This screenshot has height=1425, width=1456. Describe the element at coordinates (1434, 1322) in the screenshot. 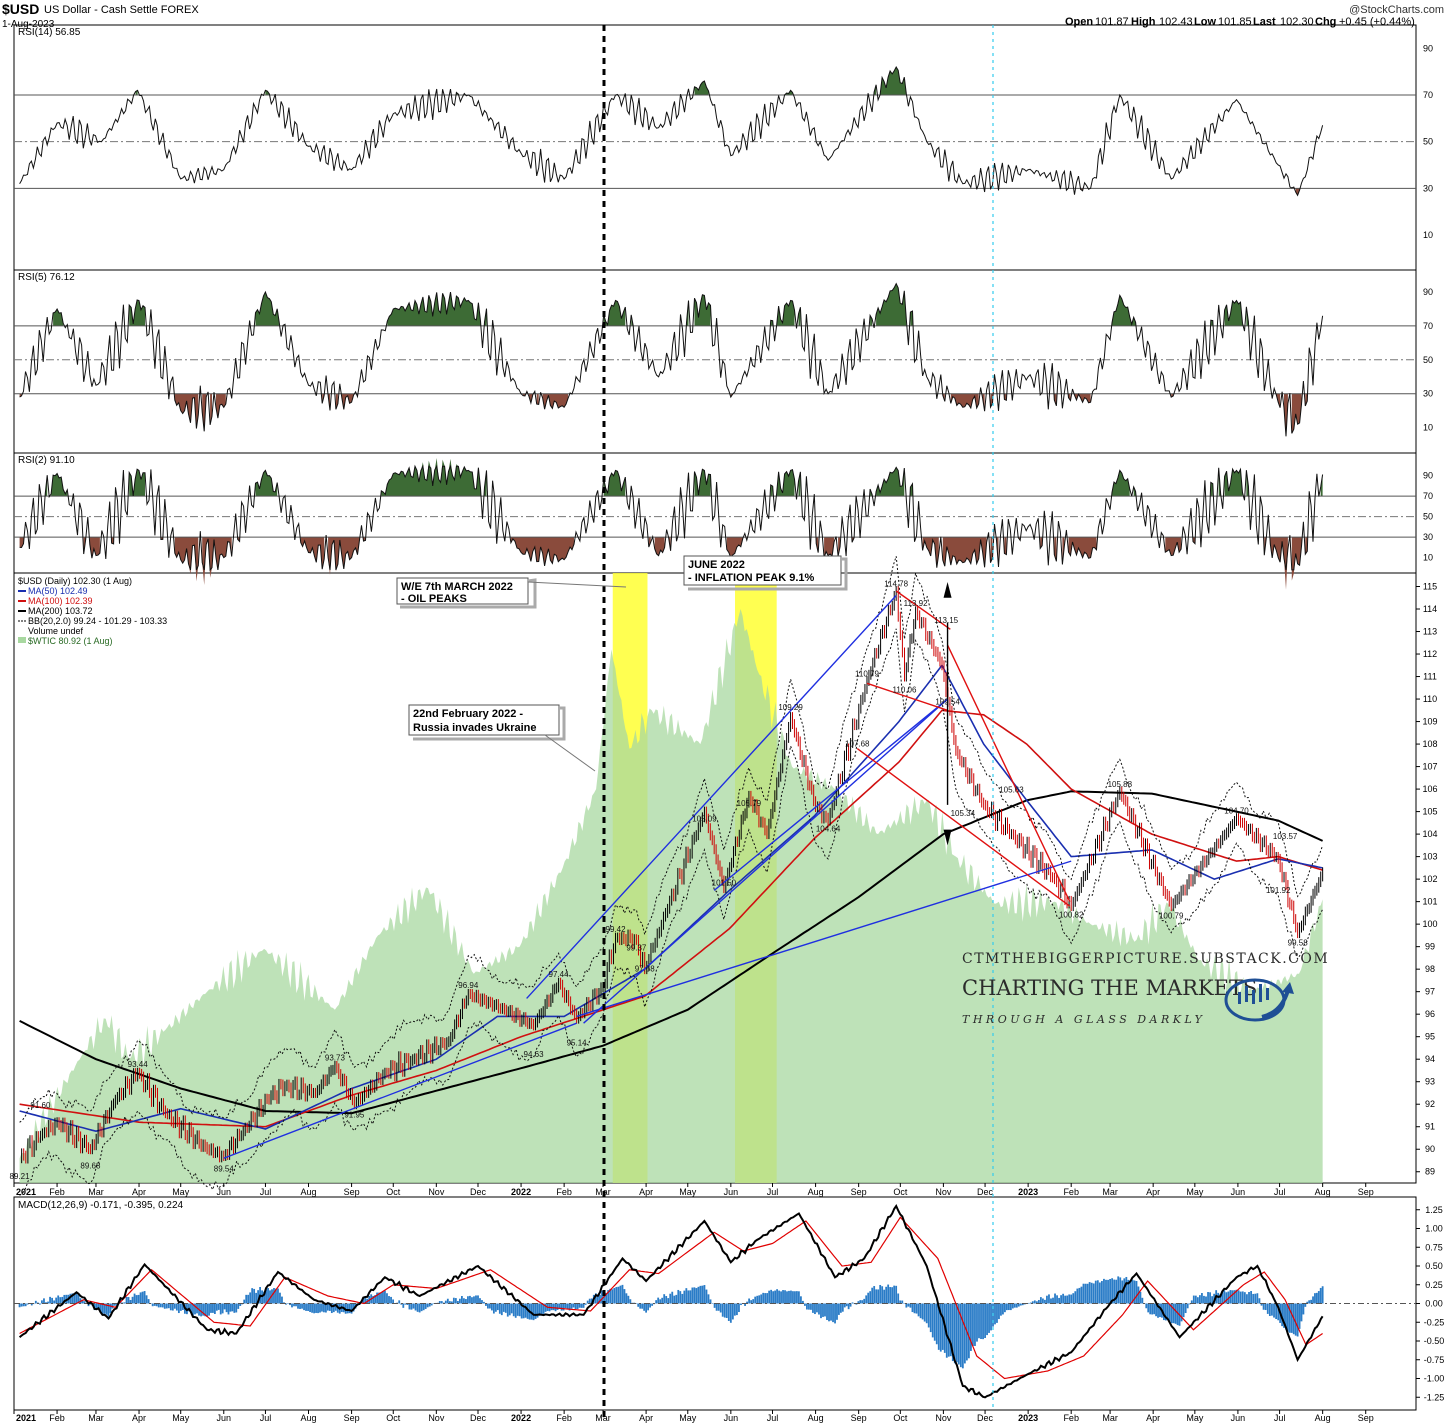

I see `macd-tick-label: -0.25` at that location.